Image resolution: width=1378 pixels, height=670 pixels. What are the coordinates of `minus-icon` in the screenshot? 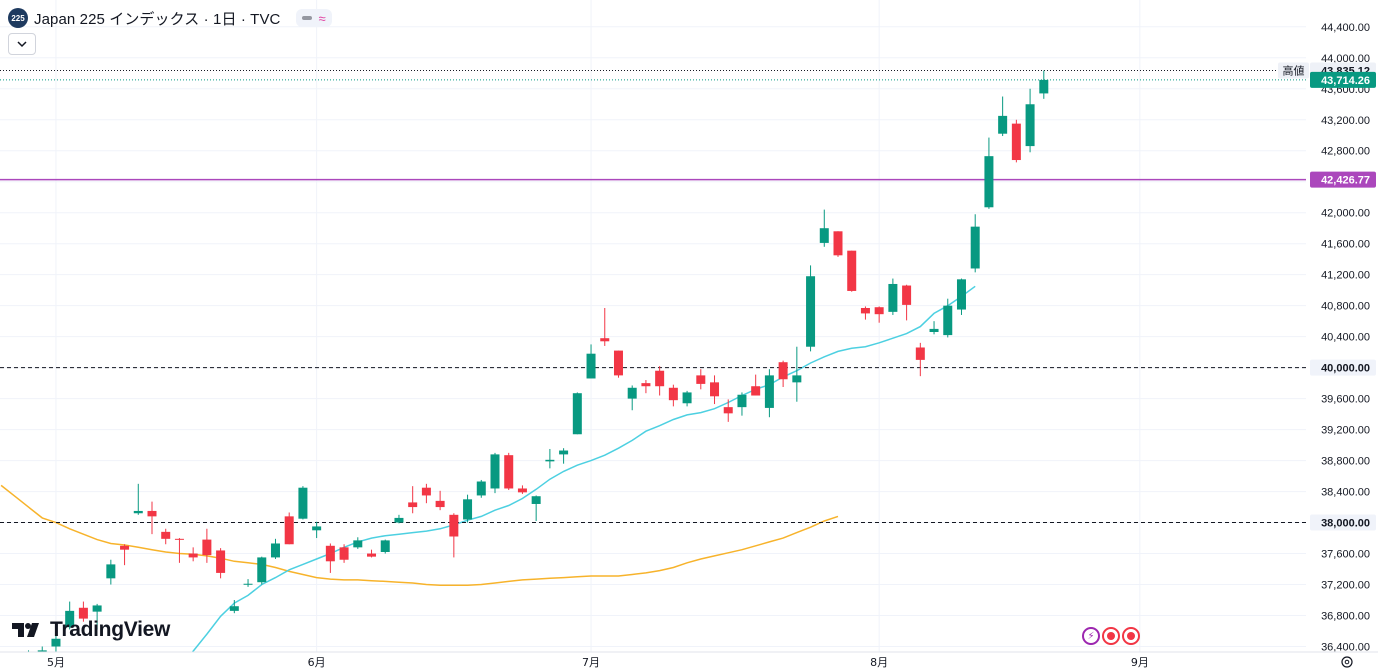 It's located at (307, 18).